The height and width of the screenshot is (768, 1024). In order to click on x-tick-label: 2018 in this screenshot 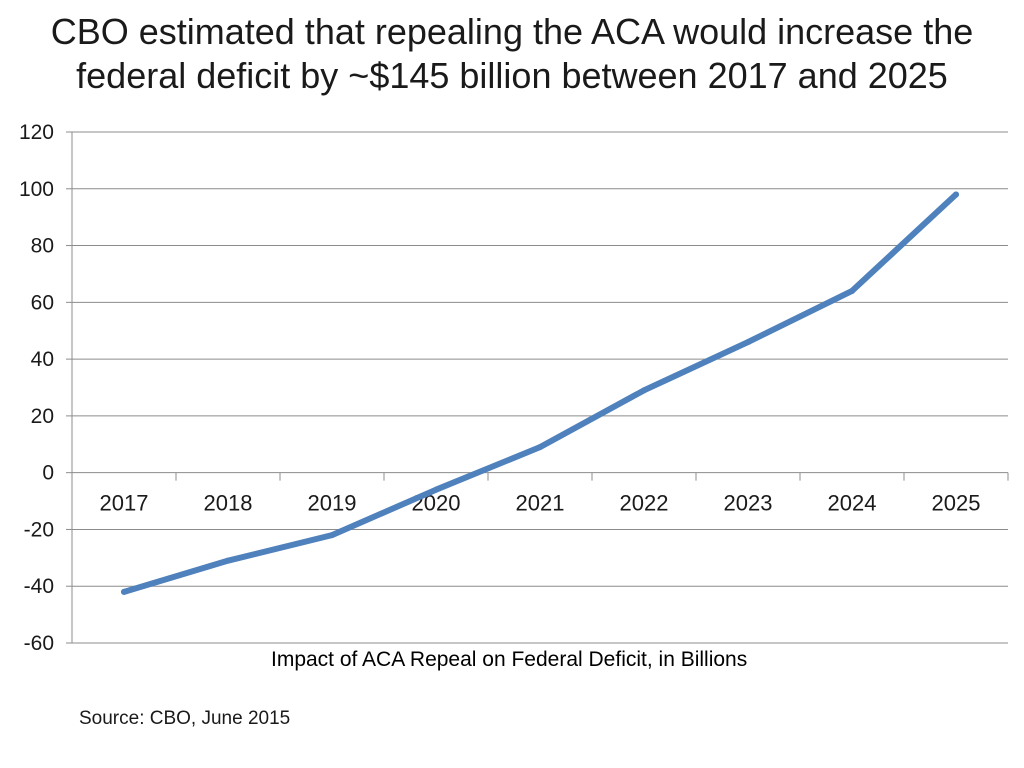, I will do `click(228, 503)`.